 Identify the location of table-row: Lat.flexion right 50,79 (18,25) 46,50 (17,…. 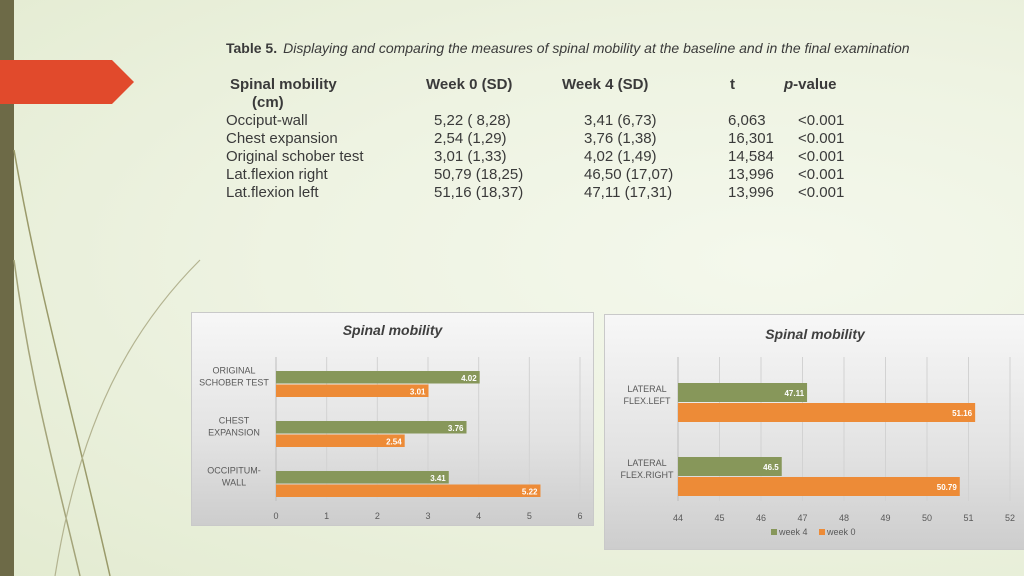
(606, 175).